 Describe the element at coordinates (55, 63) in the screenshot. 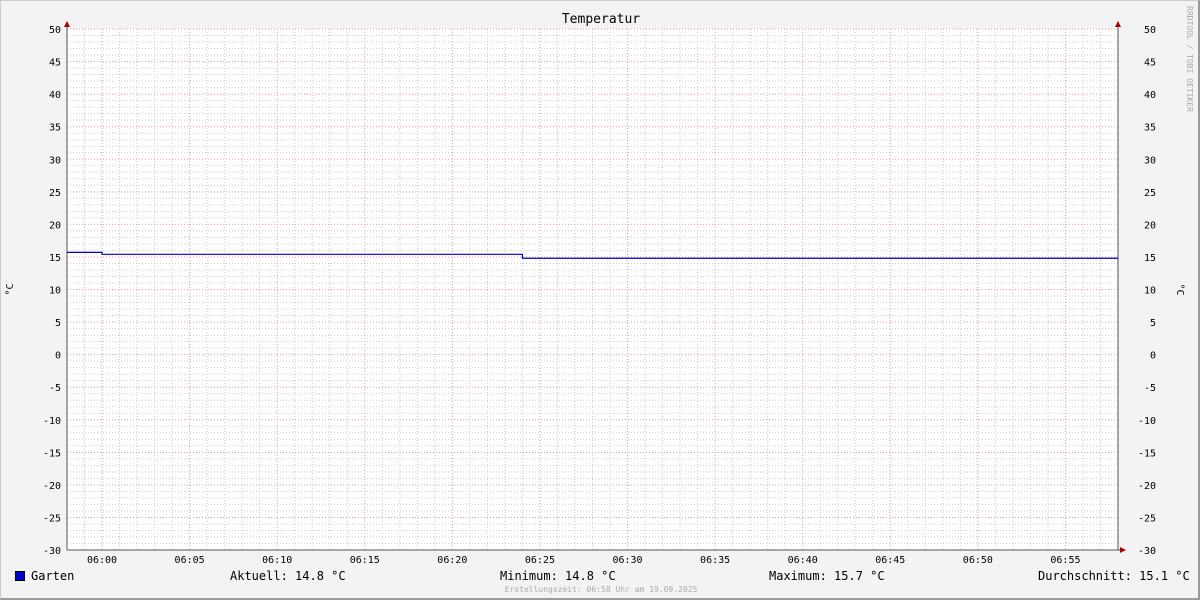

I see `y-tick-label-left: 45` at that location.